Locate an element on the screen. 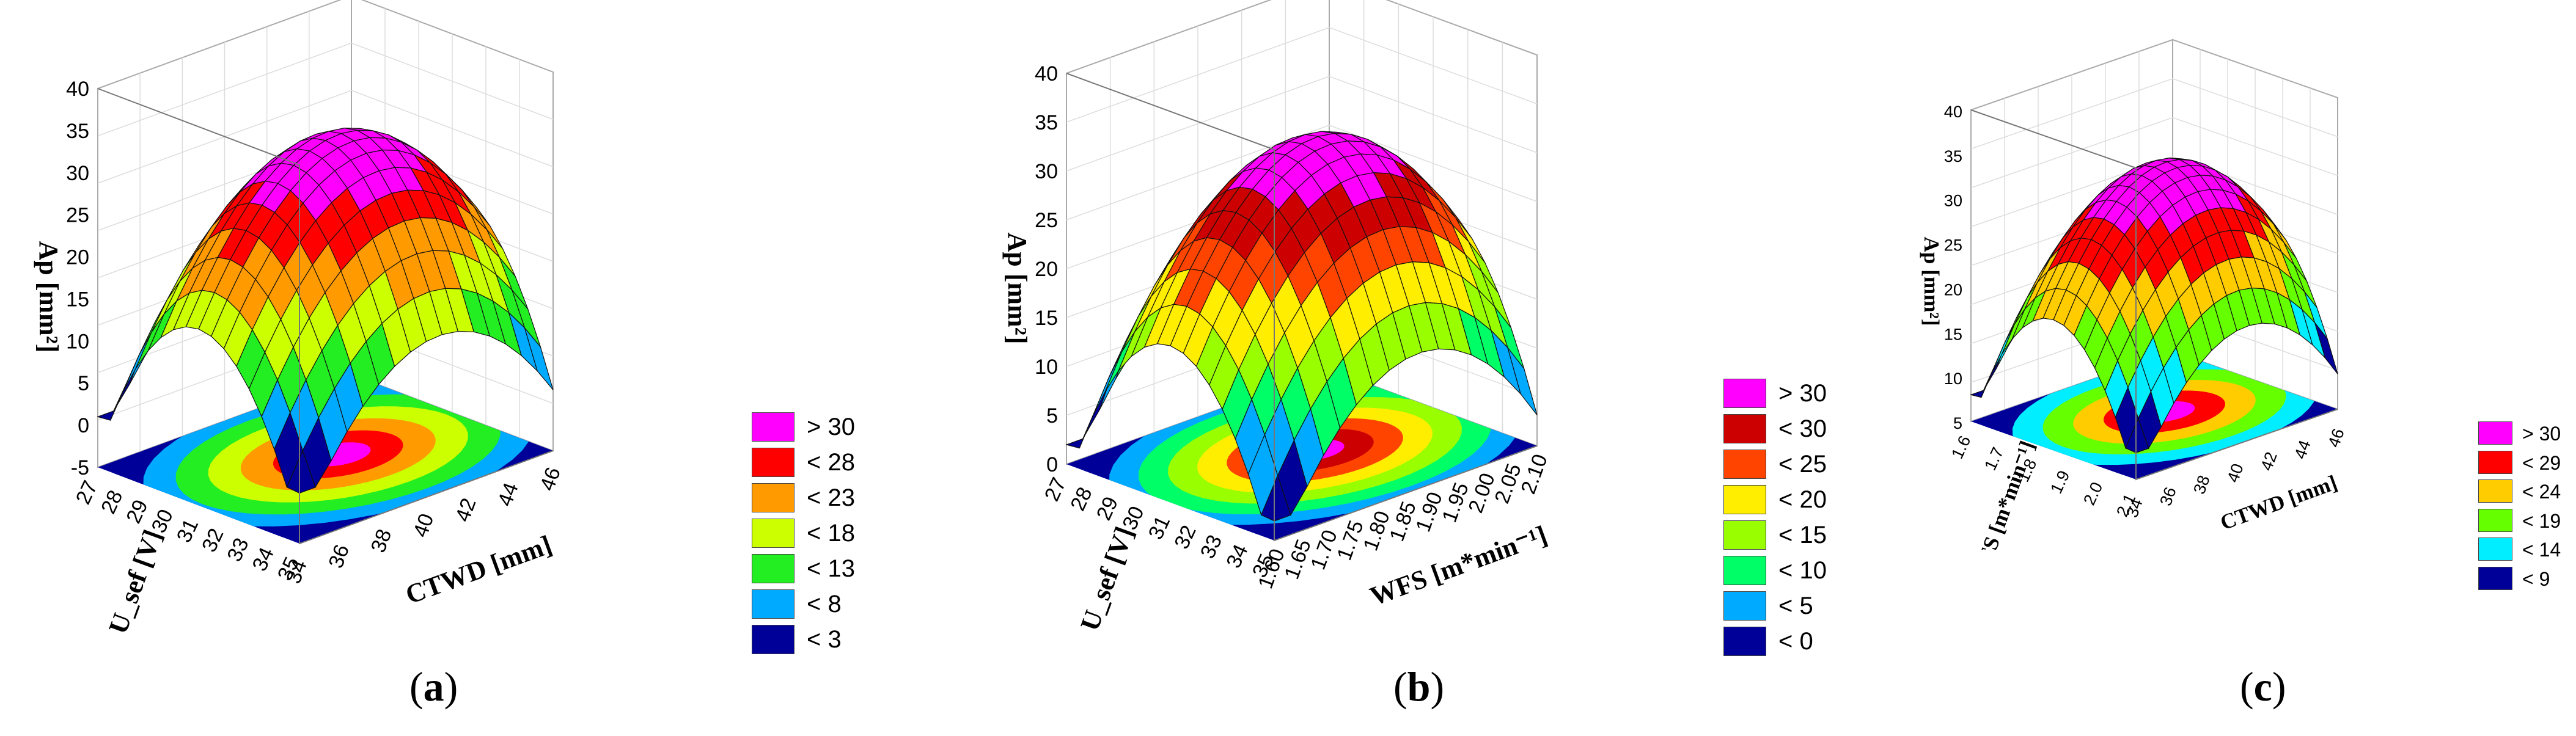 The height and width of the screenshot is (736, 2576). y-tick-label: 1.6 is located at coordinates (1960, 447).